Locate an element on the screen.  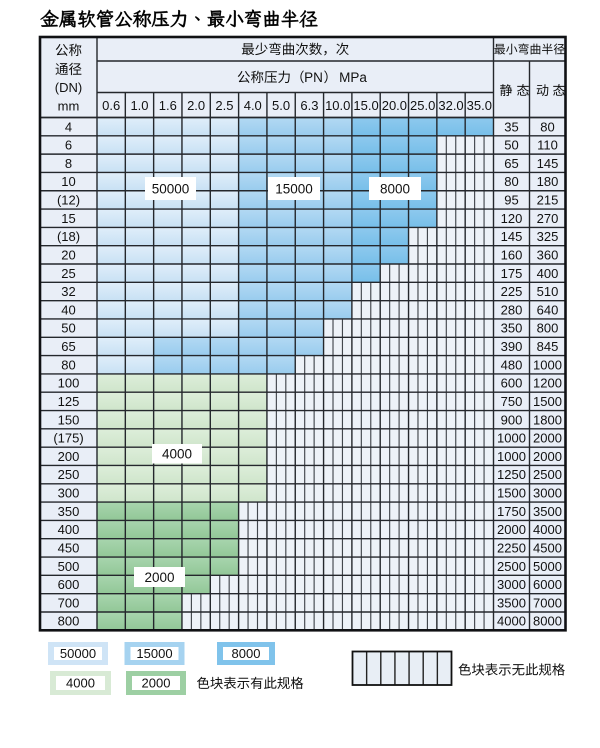
svg-text: 10 is located at coordinates (68, 181).